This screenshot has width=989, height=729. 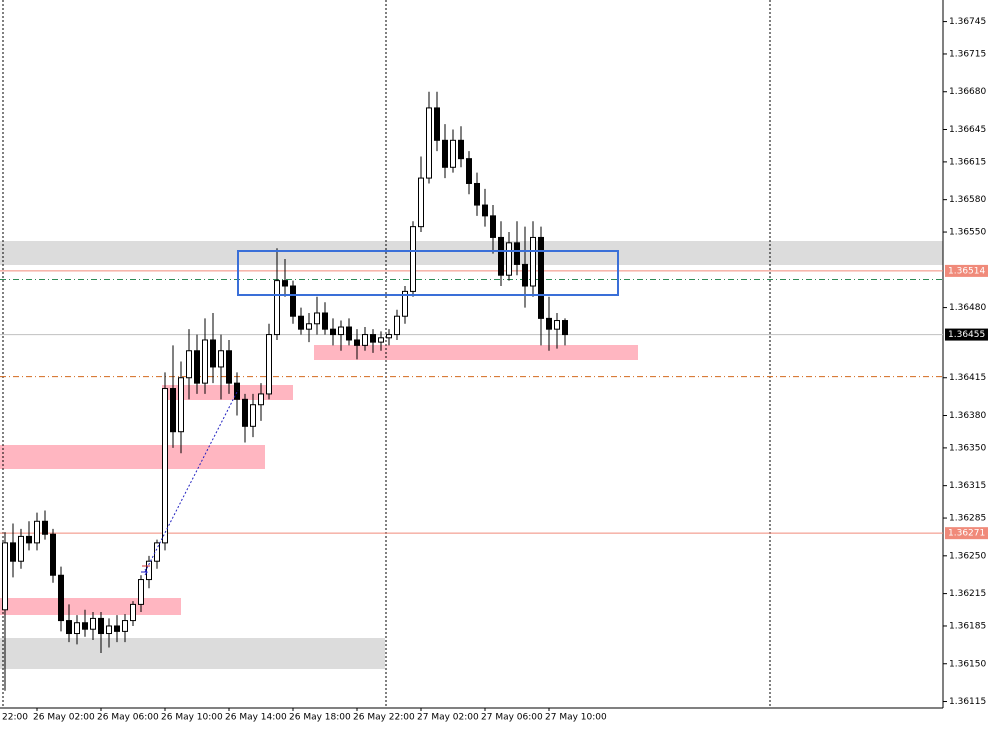 What do you see at coordinates (15, 718) in the screenshot?
I see `x-tick-label: 22:00` at bounding box center [15, 718].